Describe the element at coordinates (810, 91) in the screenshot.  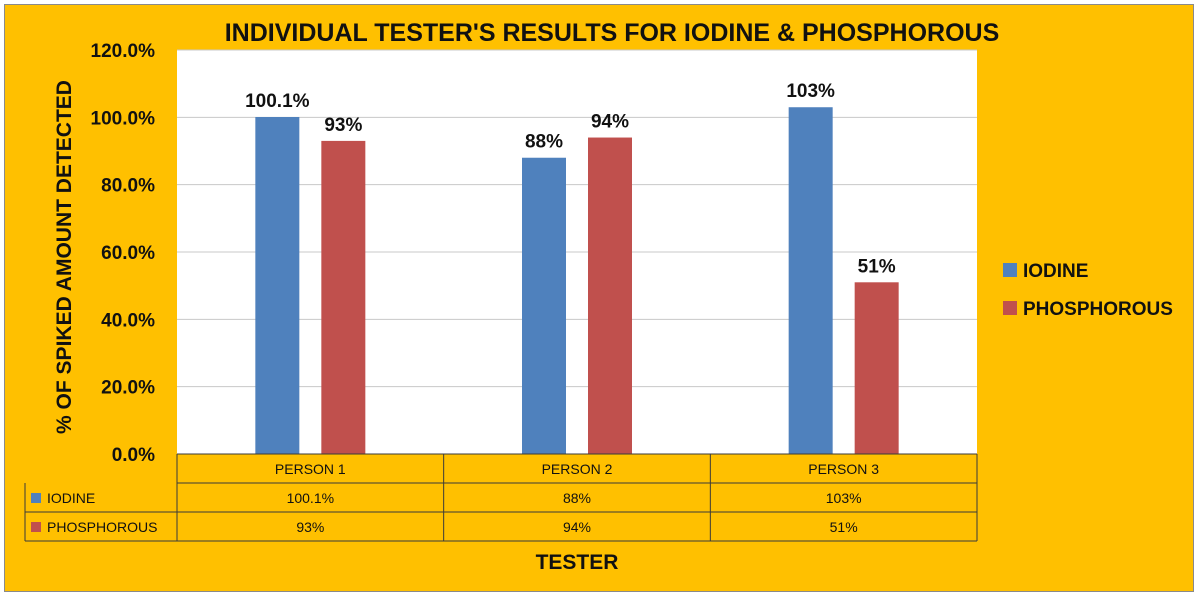
I see `data-label: 103%` at that location.